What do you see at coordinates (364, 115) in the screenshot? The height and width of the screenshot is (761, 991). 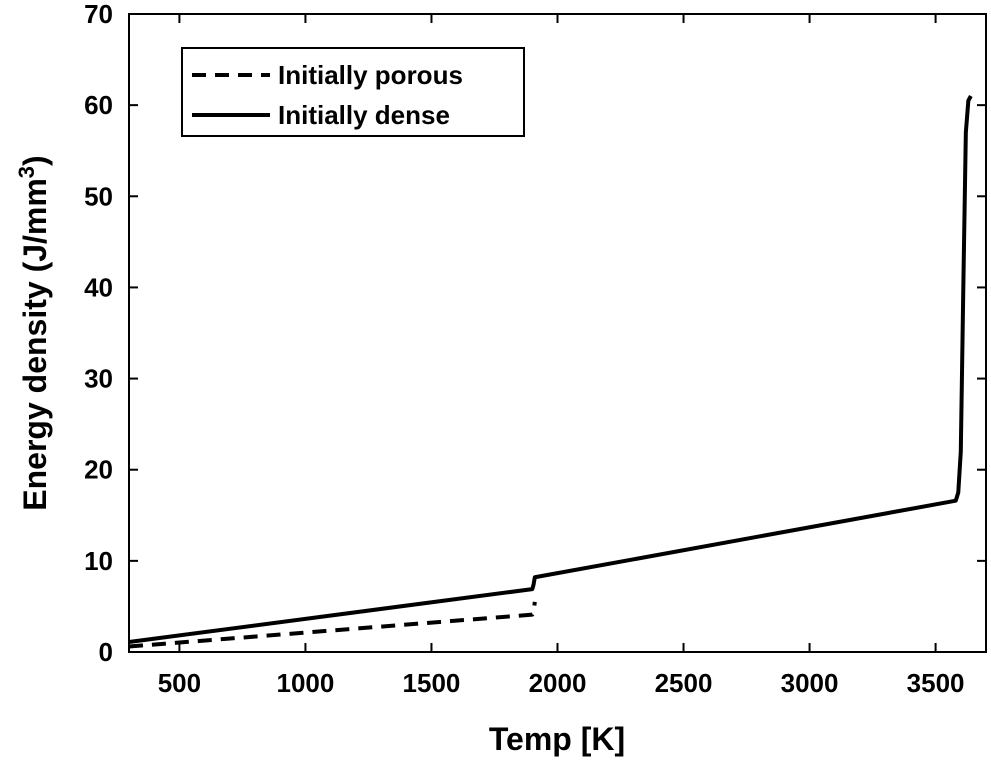 I see `legend-label-dense: Initially dense` at bounding box center [364, 115].